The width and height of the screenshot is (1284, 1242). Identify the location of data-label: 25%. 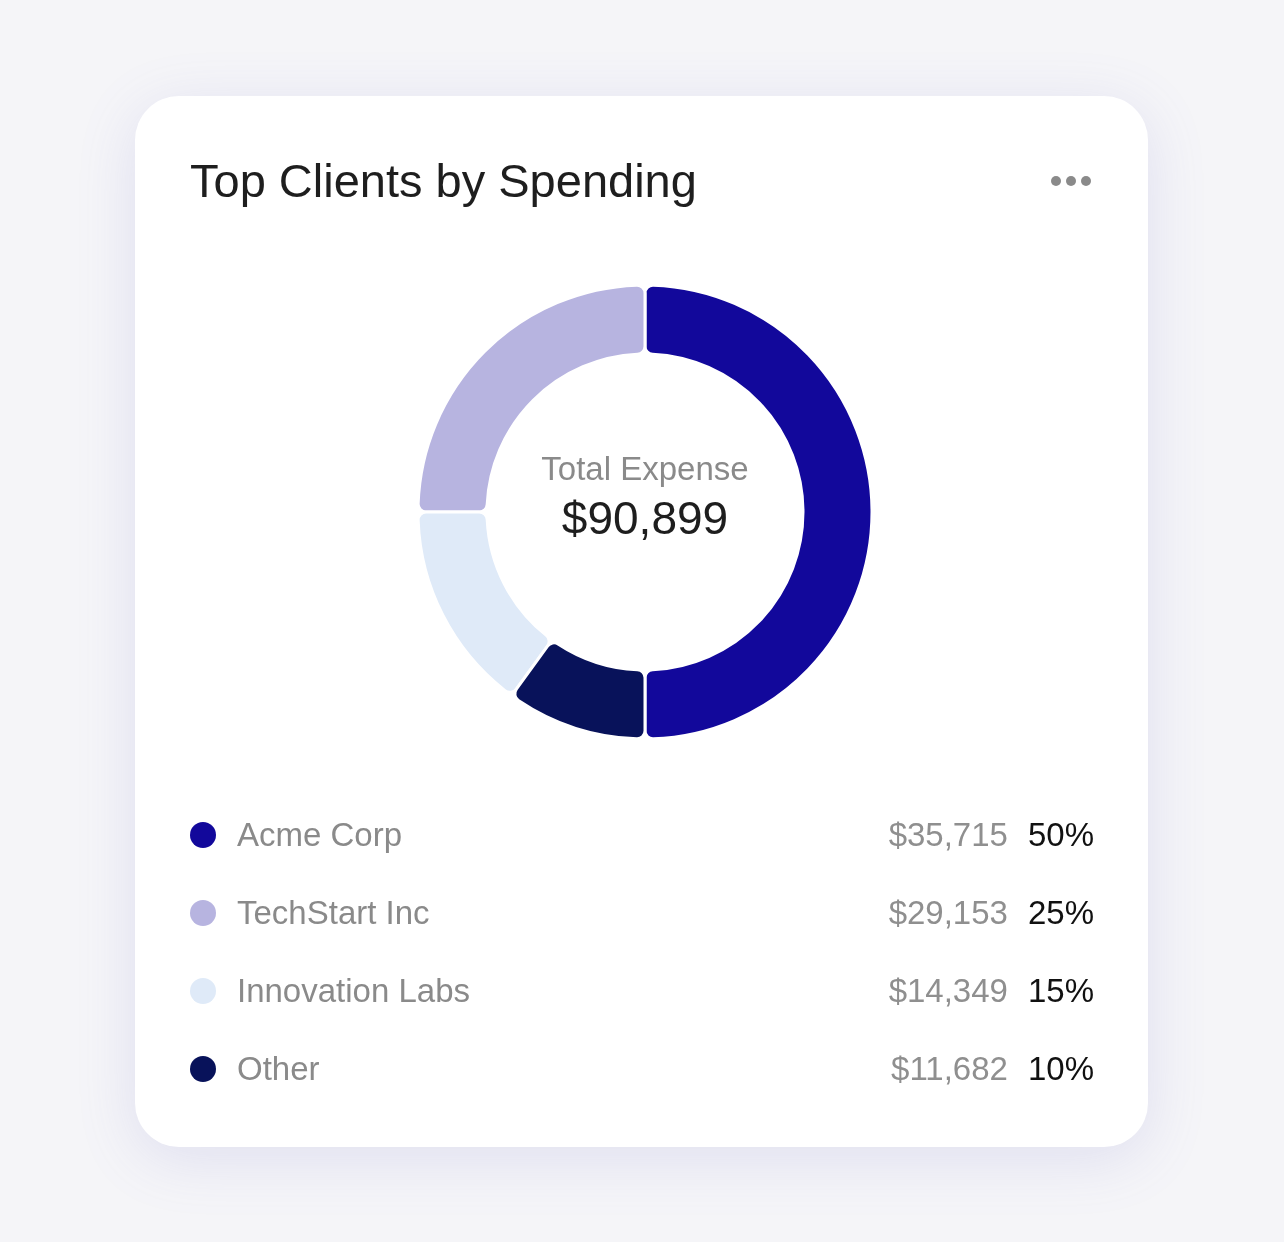
(1060, 913).